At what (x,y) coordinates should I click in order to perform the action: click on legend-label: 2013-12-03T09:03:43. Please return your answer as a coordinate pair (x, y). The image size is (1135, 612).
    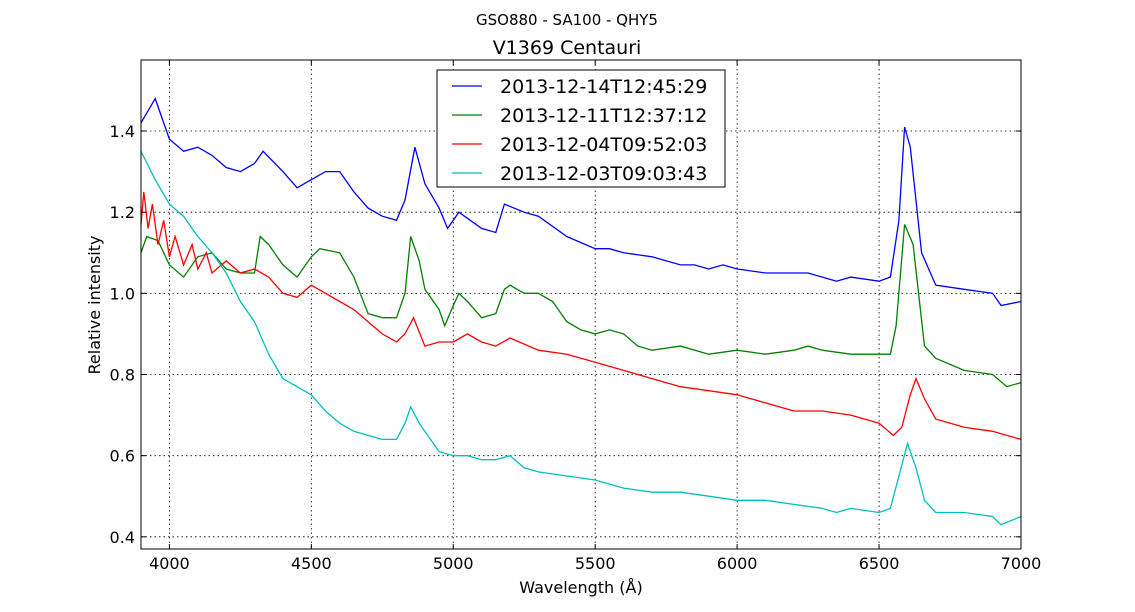
    Looking at the image, I should click on (603, 174).